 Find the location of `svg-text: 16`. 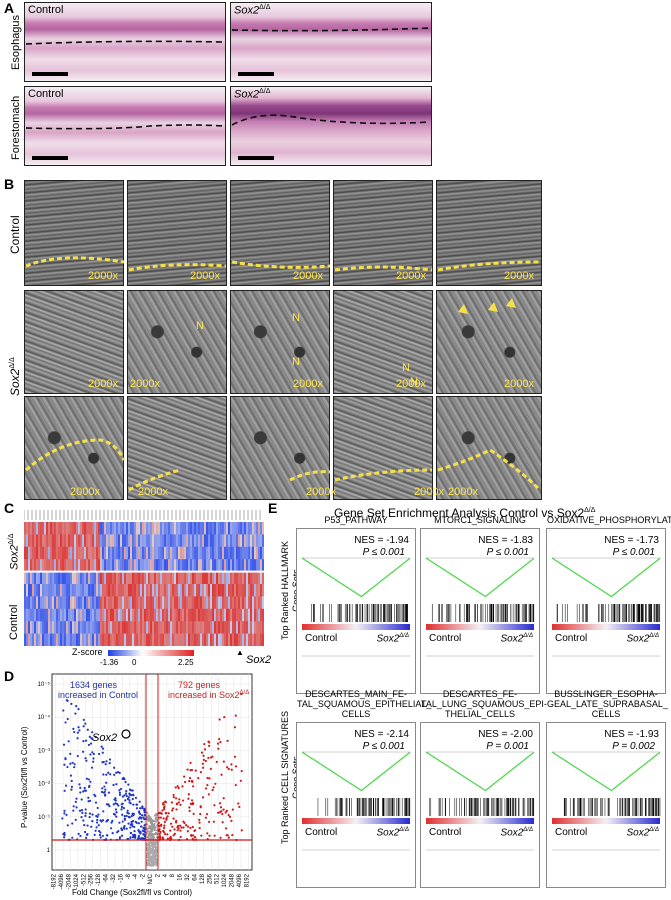

svg-text: 16 is located at coordinates (181, 876).